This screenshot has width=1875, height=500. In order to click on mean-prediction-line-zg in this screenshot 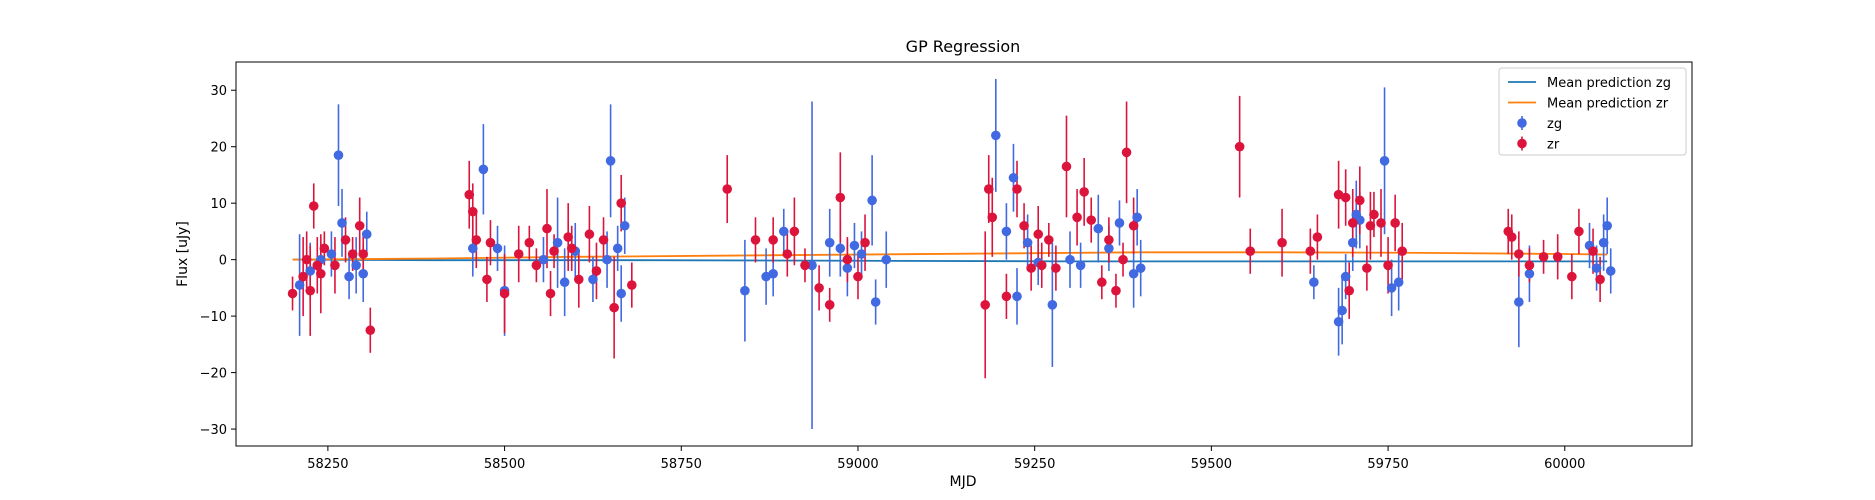, I will do `click(950, 260)`.